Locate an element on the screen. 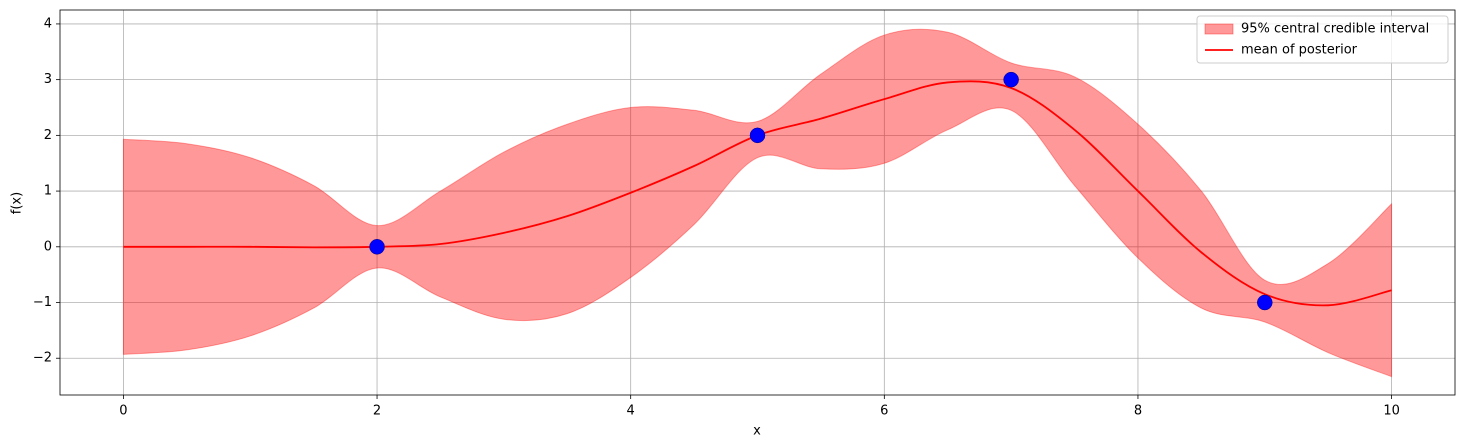 Image resolution: width=1464 pixels, height=448 pixels. x-tick-label: 4 is located at coordinates (631, 411).